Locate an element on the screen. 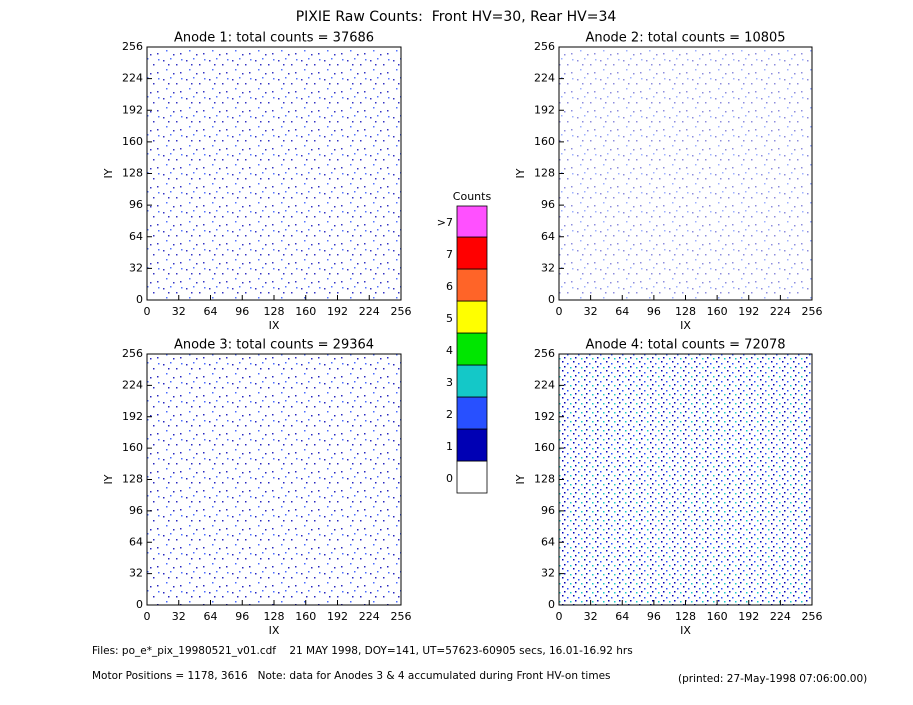  colorbar-label: 6 is located at coordinates (449, 286).